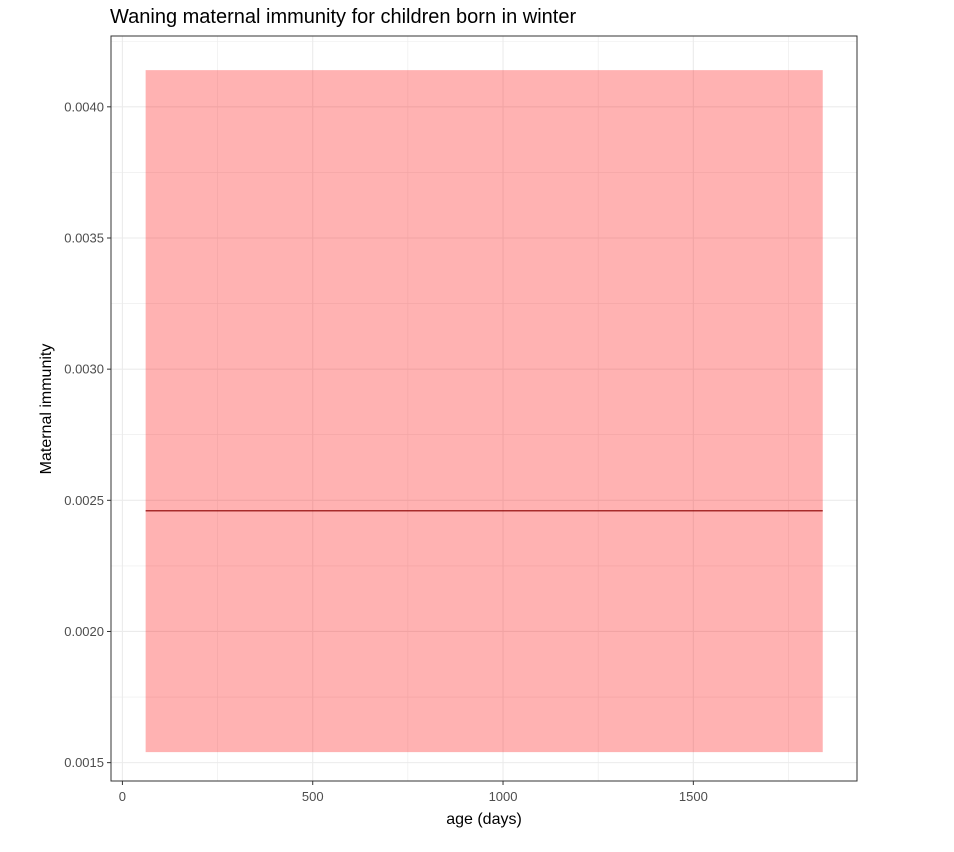 This screenshot has height=852, width=954. I want to click on x-axis: 0 500 1000 1500, so click(413, 792).